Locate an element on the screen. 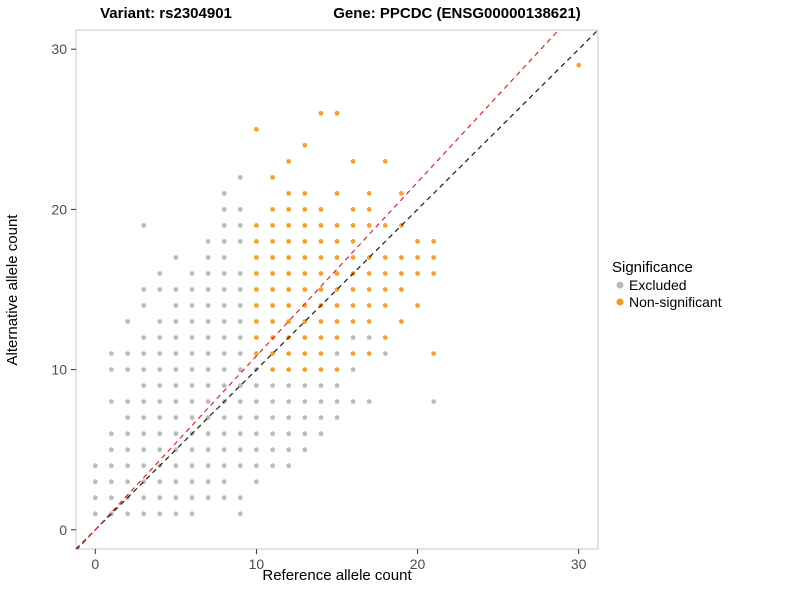 The image size is (800, 600). excluded-dot-icon is located at coordinates (620, 285).